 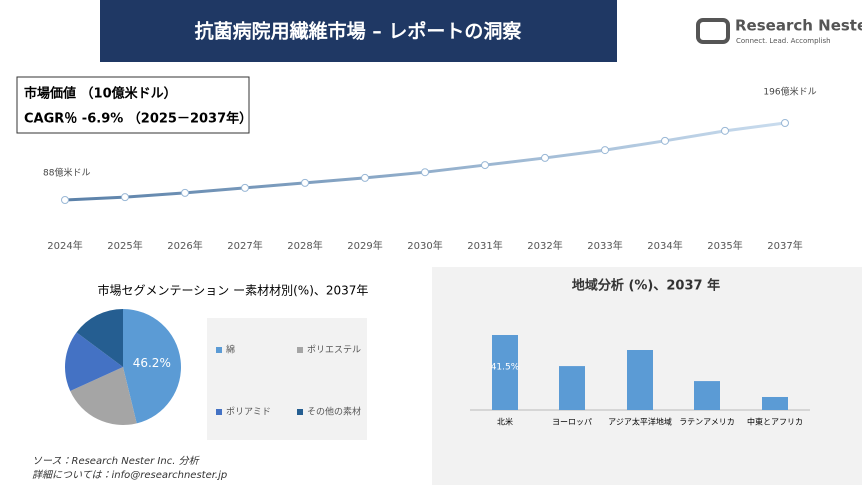 I want to click on pie-title: 市場セグメンテーション ー素材材別(%)、2037年, so click(x=233, y=291).